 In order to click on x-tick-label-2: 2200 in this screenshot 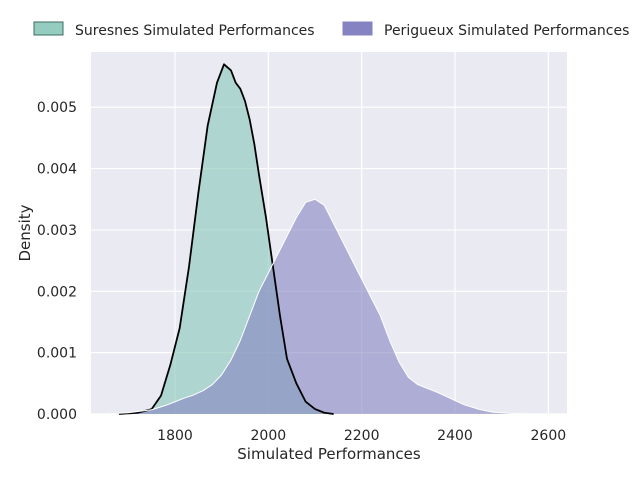, I will do `click(362, 436)`.